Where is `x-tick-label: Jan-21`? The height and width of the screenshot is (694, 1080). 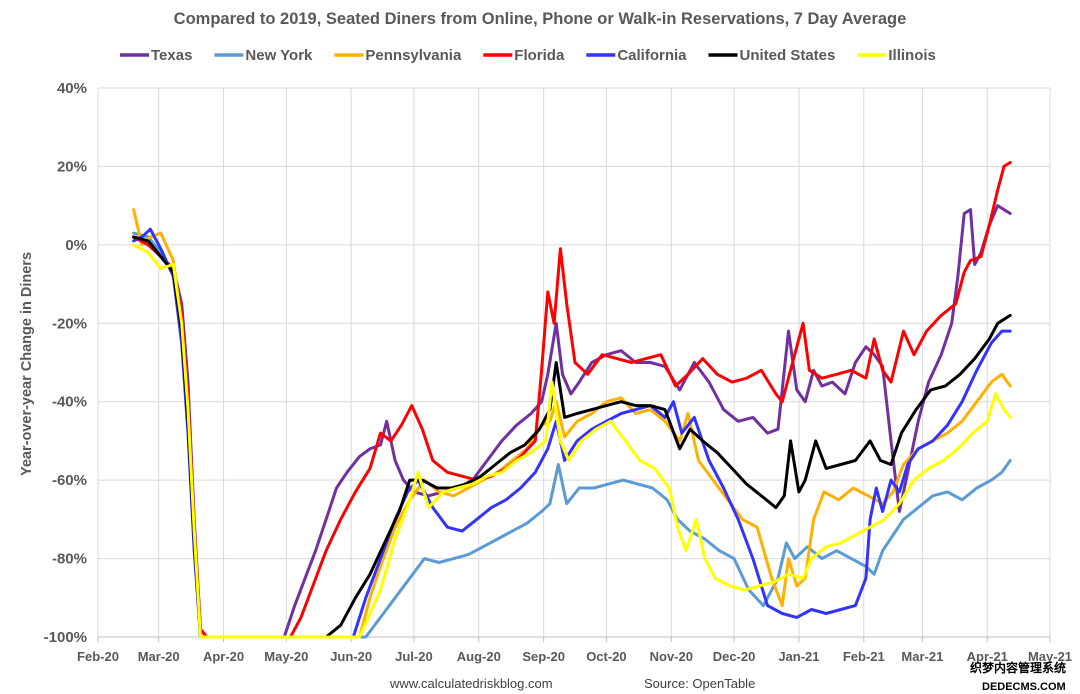 x-tick-label: Jan-21 is located at coordinates (798, 656).